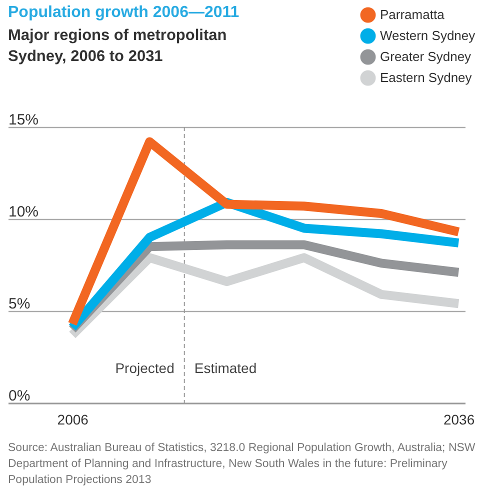 This screenshot has width=493, height=496. Describe the element at coordinates (426, 77) in the screenshot. I see `legend-label: Eastern Sydney` at that location.